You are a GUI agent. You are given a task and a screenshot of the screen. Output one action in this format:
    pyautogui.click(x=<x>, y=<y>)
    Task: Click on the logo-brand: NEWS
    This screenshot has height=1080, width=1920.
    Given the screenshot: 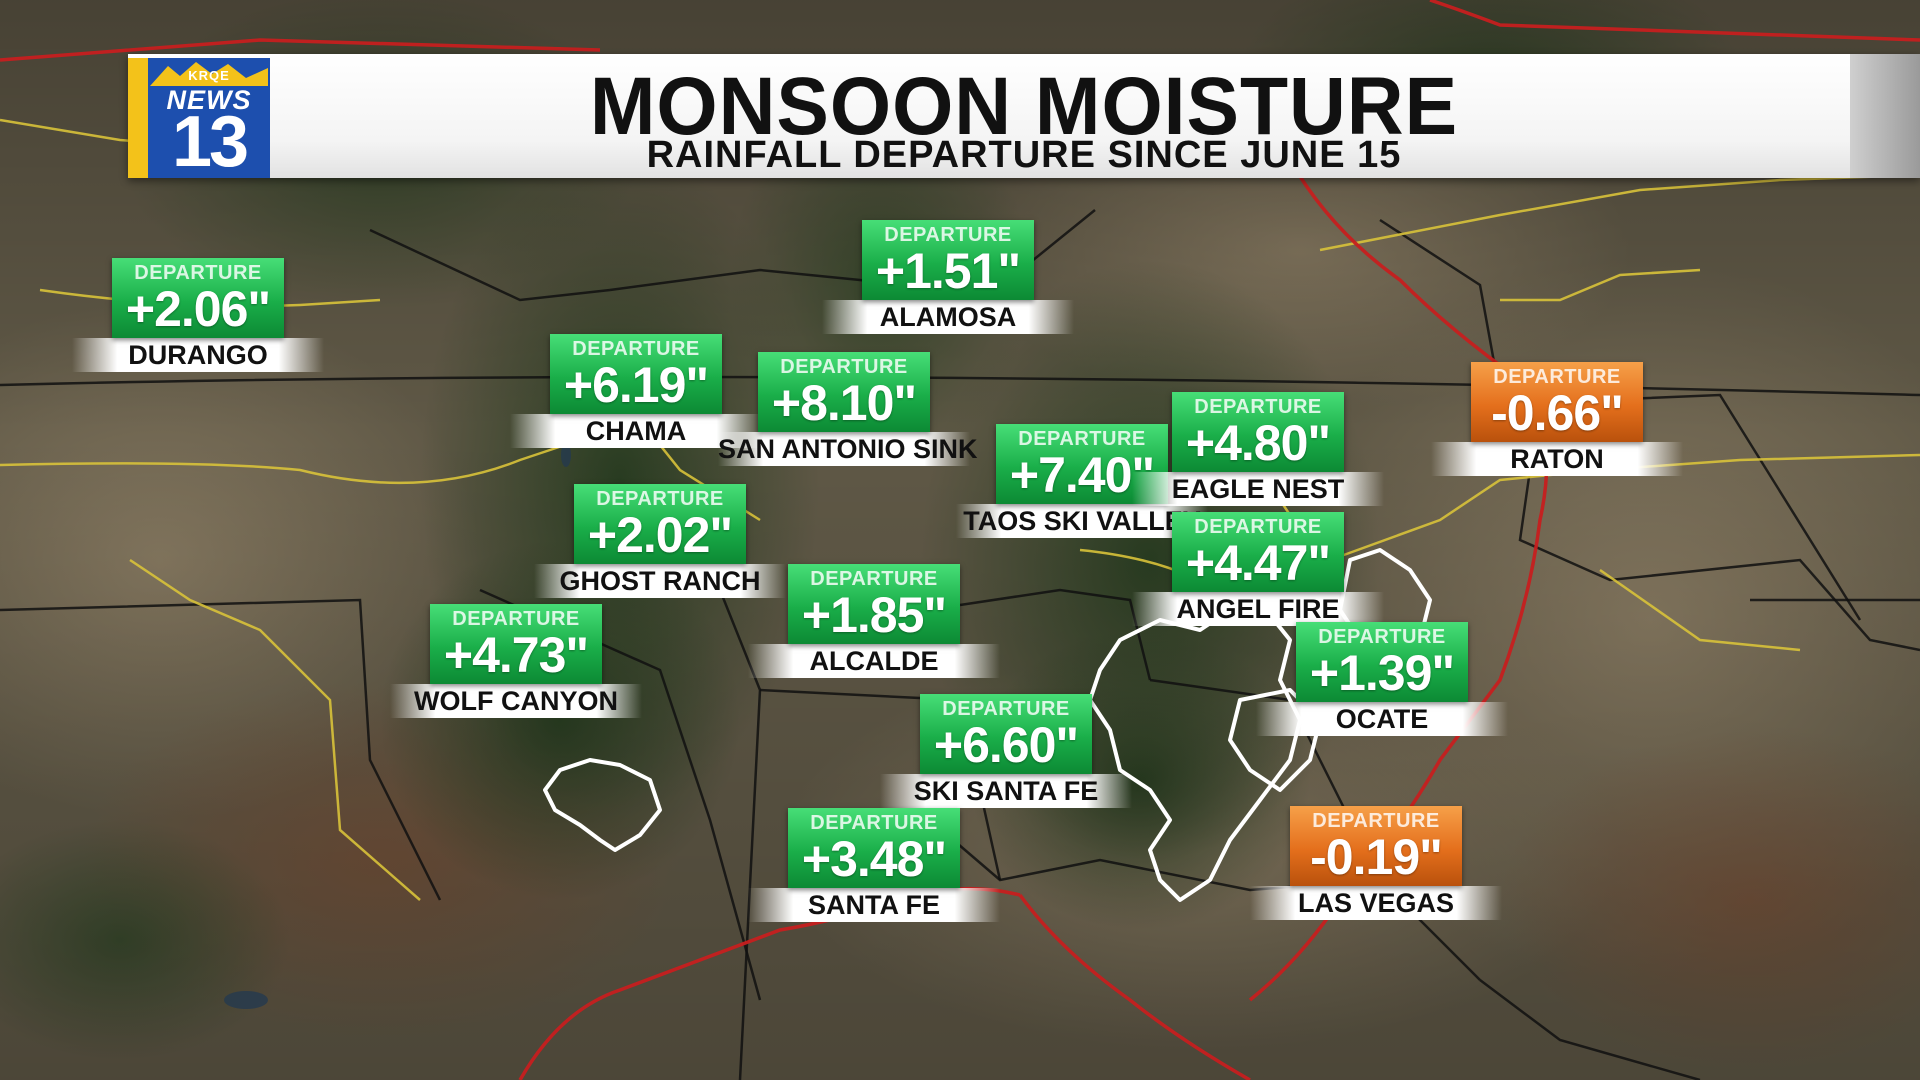 What is the action you would take?
    pyautogui.click(x=209, y=100)
    